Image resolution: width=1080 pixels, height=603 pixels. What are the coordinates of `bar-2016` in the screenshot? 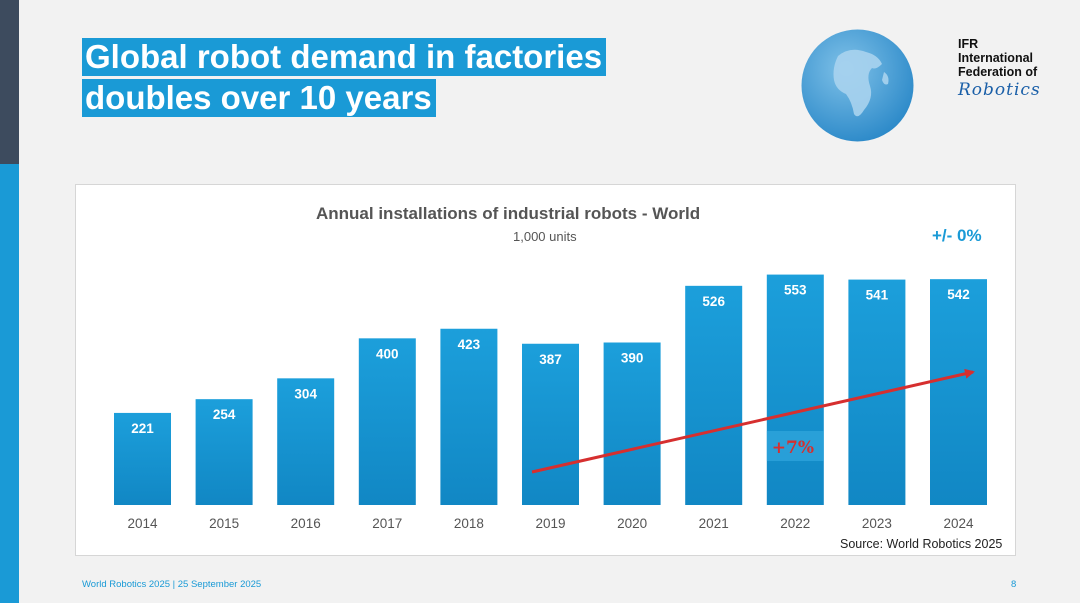 It's located at (306, 441).